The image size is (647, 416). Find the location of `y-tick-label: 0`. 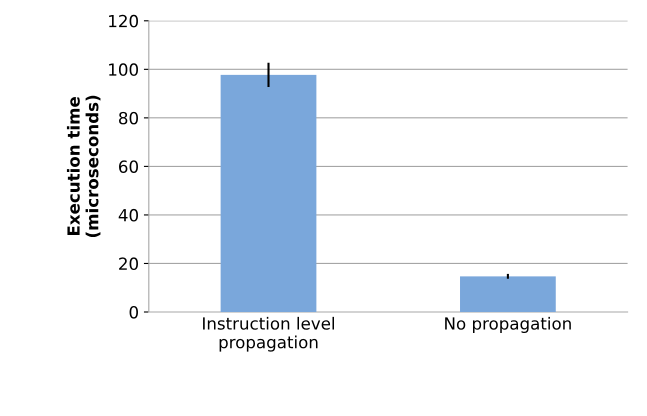

y-tick-label: 0 is located at coordinates (134, 312).